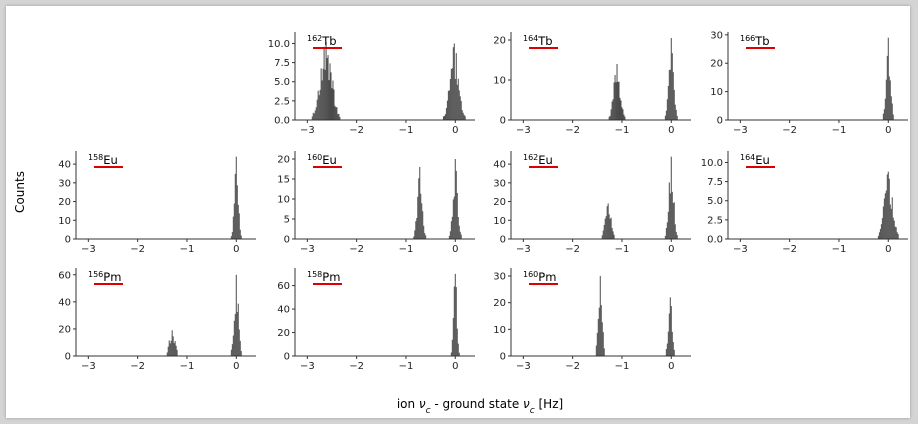 This screenshot has width=918, height=424. Describe the element at coordinates (715, 240) in the screenshot. I see `y-tick-label: 0.0` at that location.